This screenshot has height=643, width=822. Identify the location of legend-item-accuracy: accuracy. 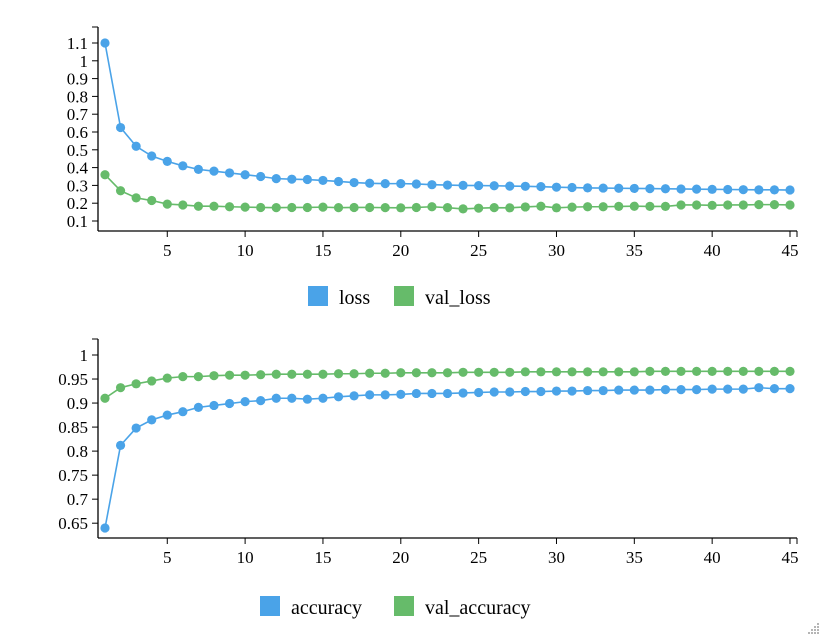
(311, 607).